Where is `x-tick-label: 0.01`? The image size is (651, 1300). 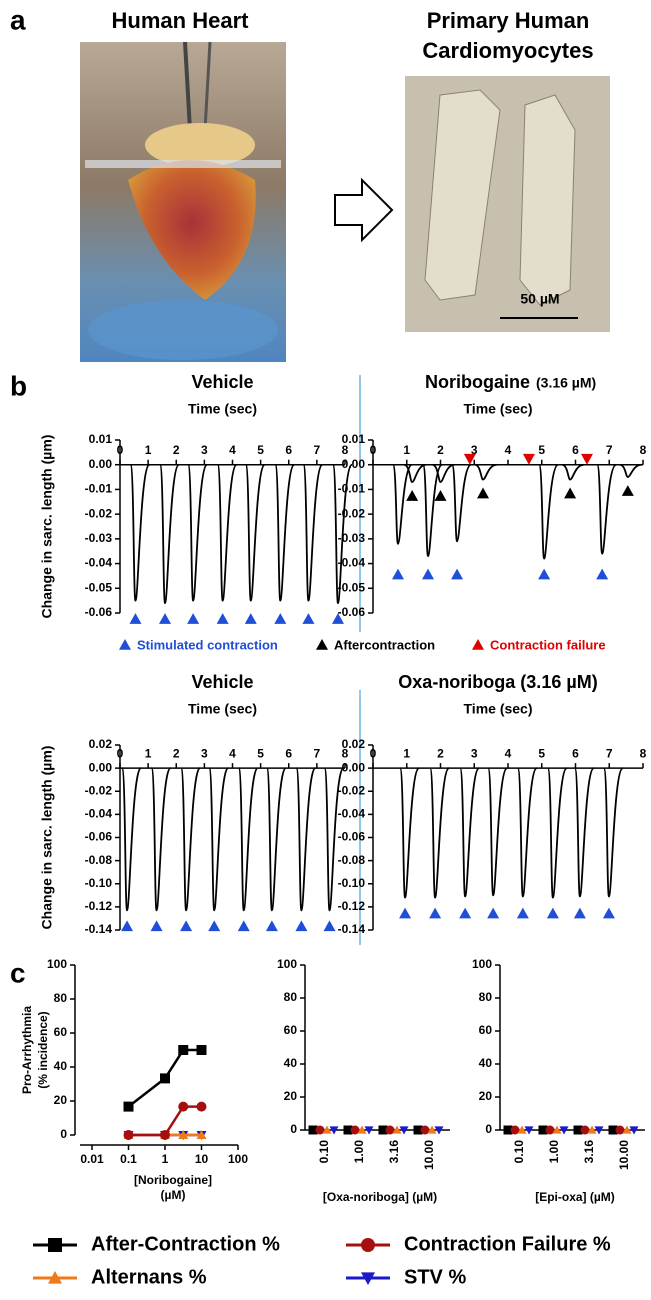 x-tick-label: 0.01 is located at coordinates (92, 1159).